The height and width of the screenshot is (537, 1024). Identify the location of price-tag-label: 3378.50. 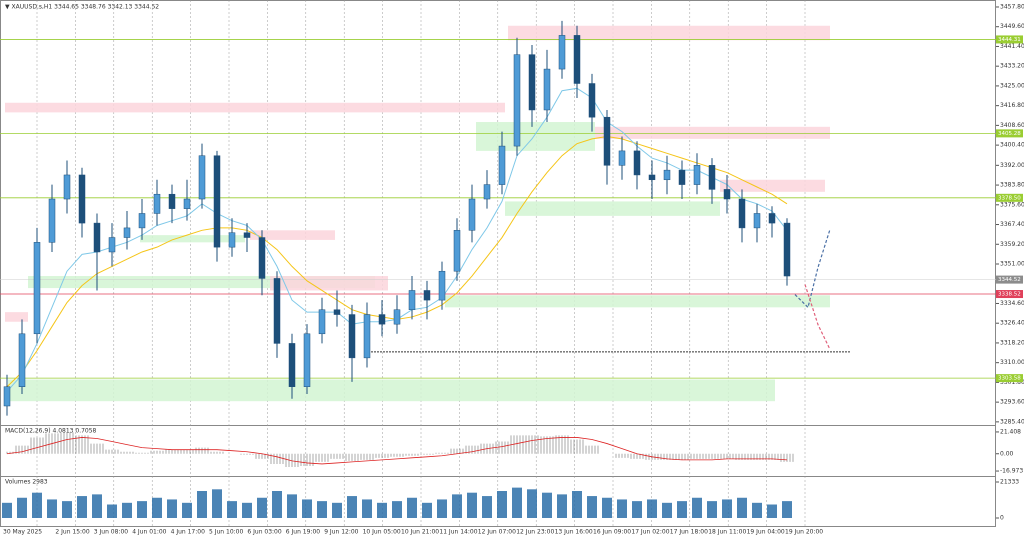
(1009, 198).